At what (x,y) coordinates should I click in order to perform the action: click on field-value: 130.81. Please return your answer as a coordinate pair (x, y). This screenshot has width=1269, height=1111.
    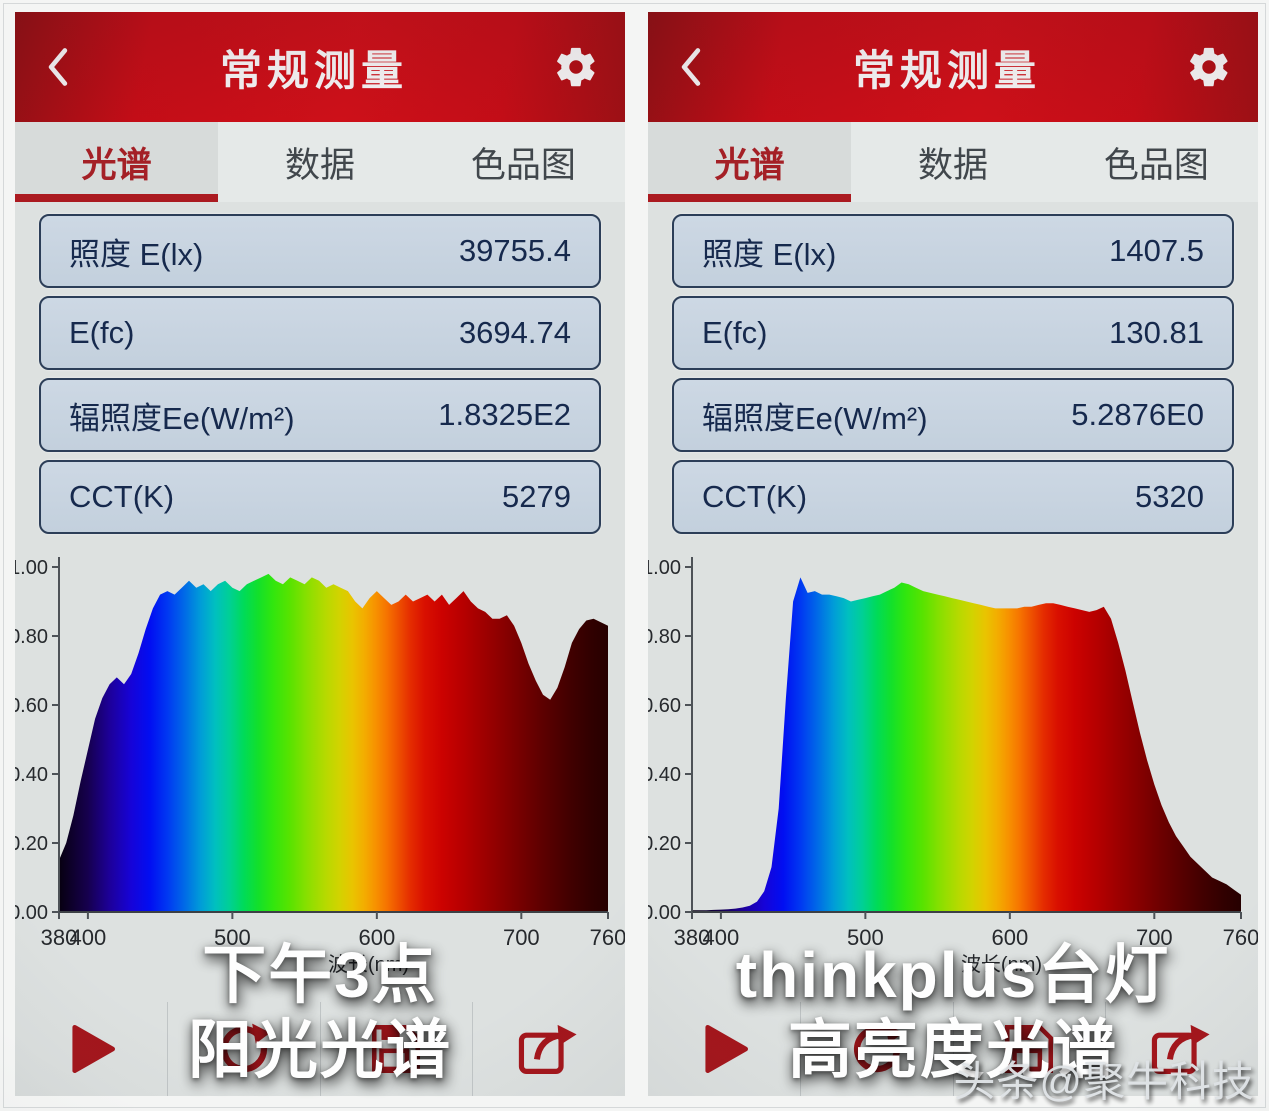
    Looking at the image, I should click on (1156, 332).